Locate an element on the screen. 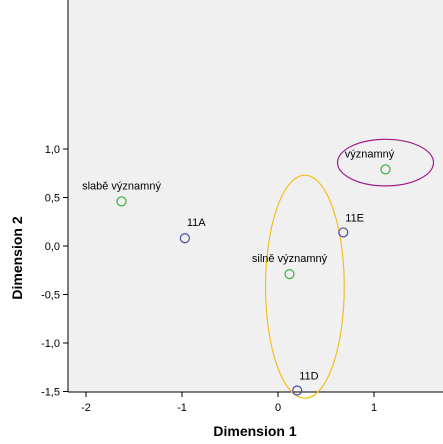 This screenshot has width=443, height=444. x-tick-label: -1 is located at coordinates (182, 408).